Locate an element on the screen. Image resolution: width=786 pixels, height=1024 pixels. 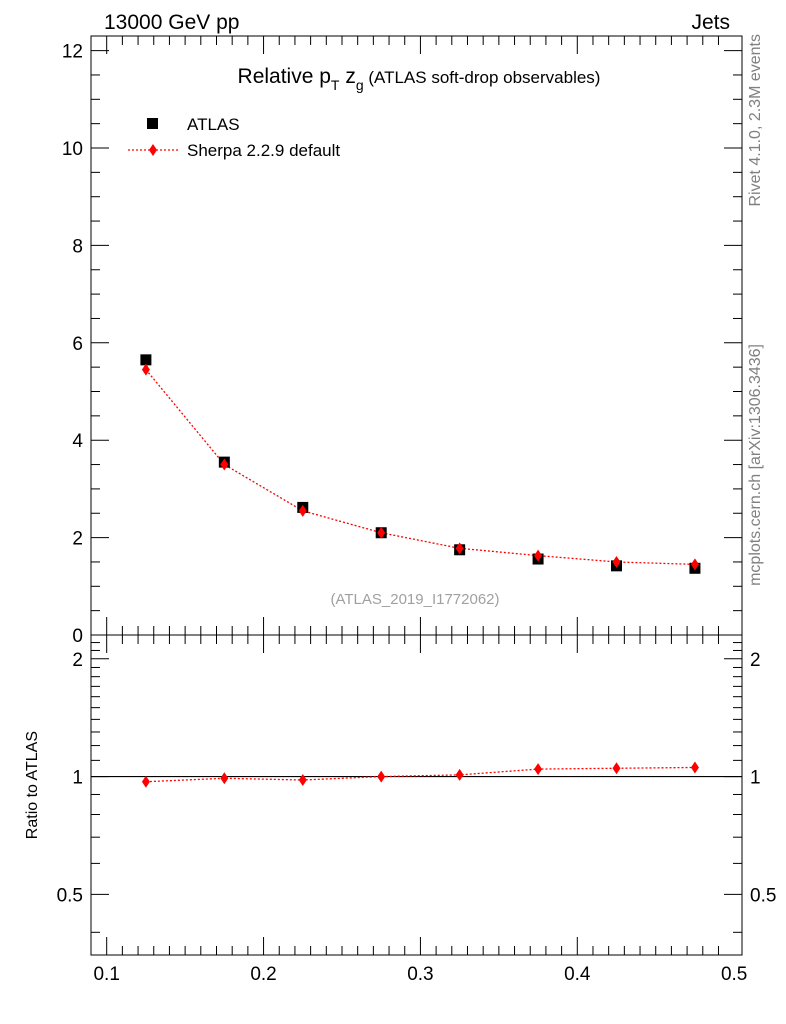
ratio-y-tick-label-right: 0.5 is located at coordinates (763, 895).